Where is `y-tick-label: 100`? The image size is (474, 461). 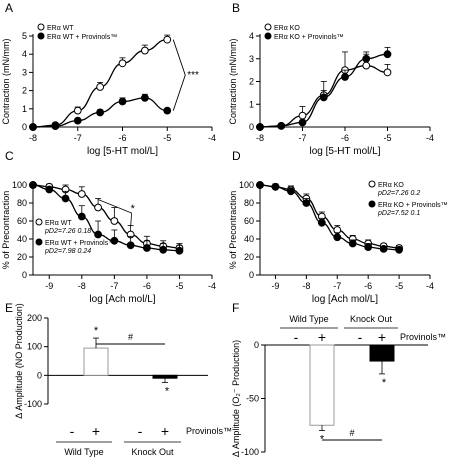
y-tick-label: 100 is located at coordinates (246, 185).